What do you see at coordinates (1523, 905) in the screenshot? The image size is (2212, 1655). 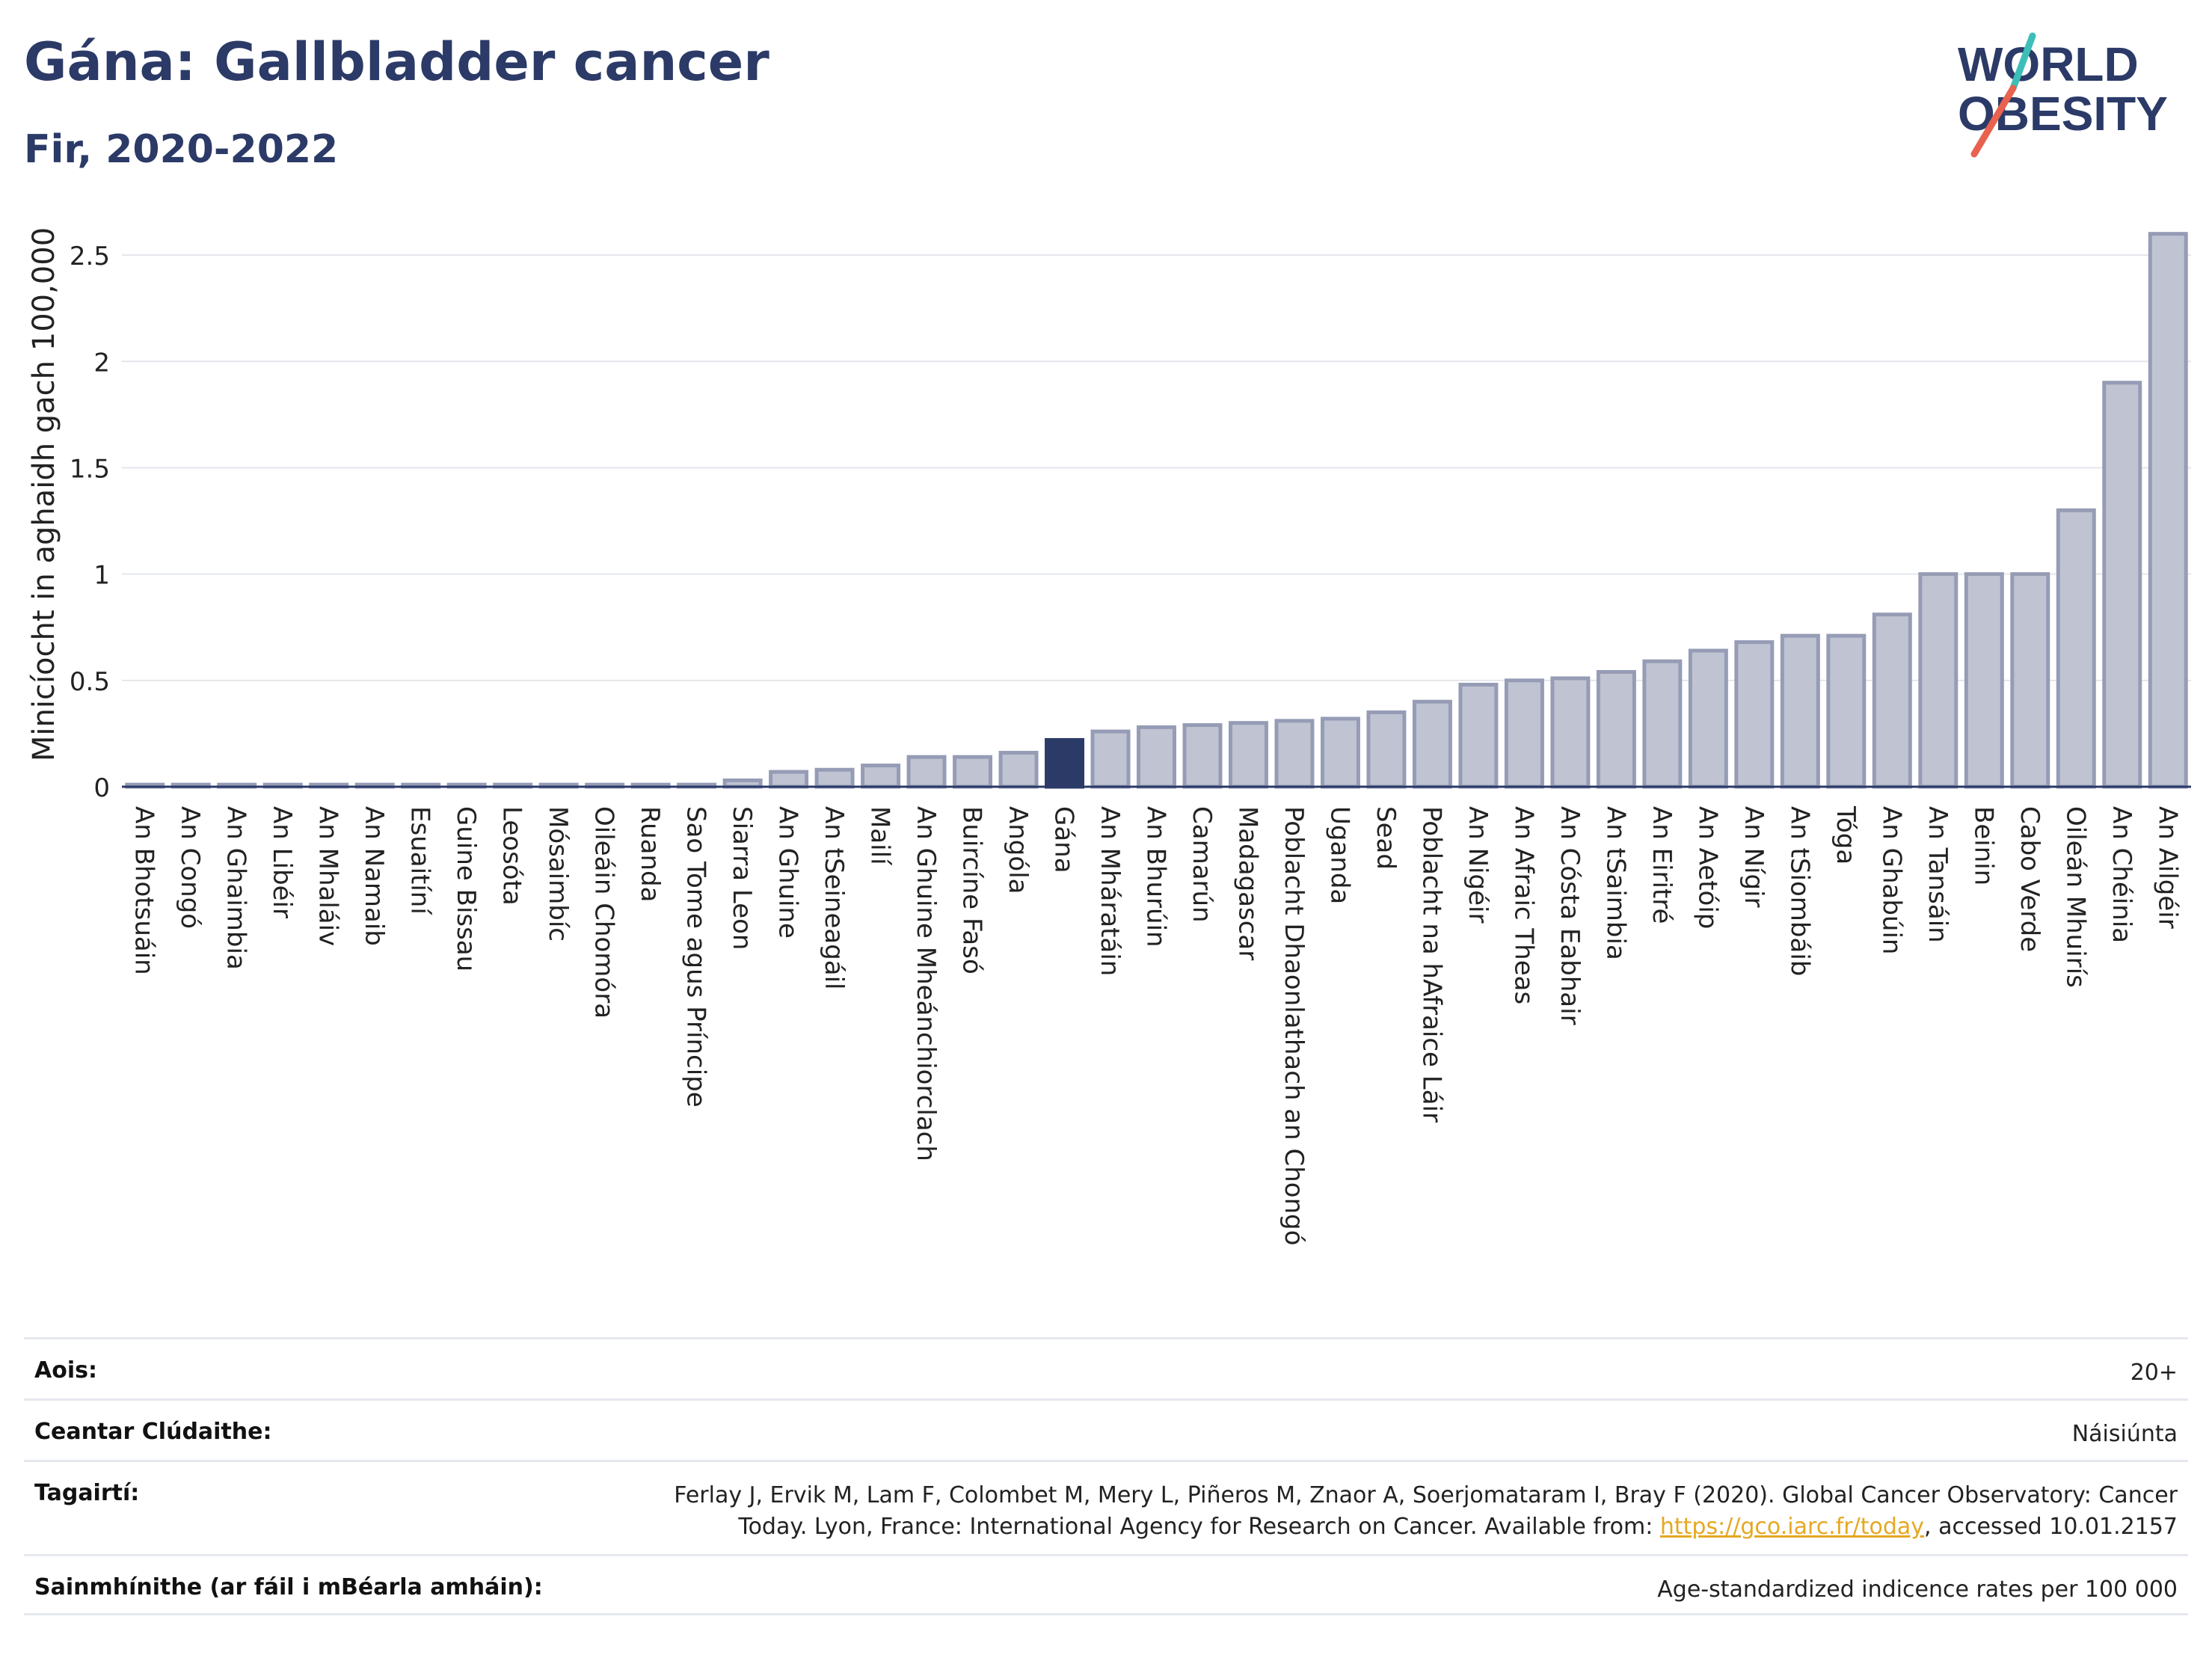 I see `x-tick-label: An Afraic Theas` at bounding box center [1523, 905].